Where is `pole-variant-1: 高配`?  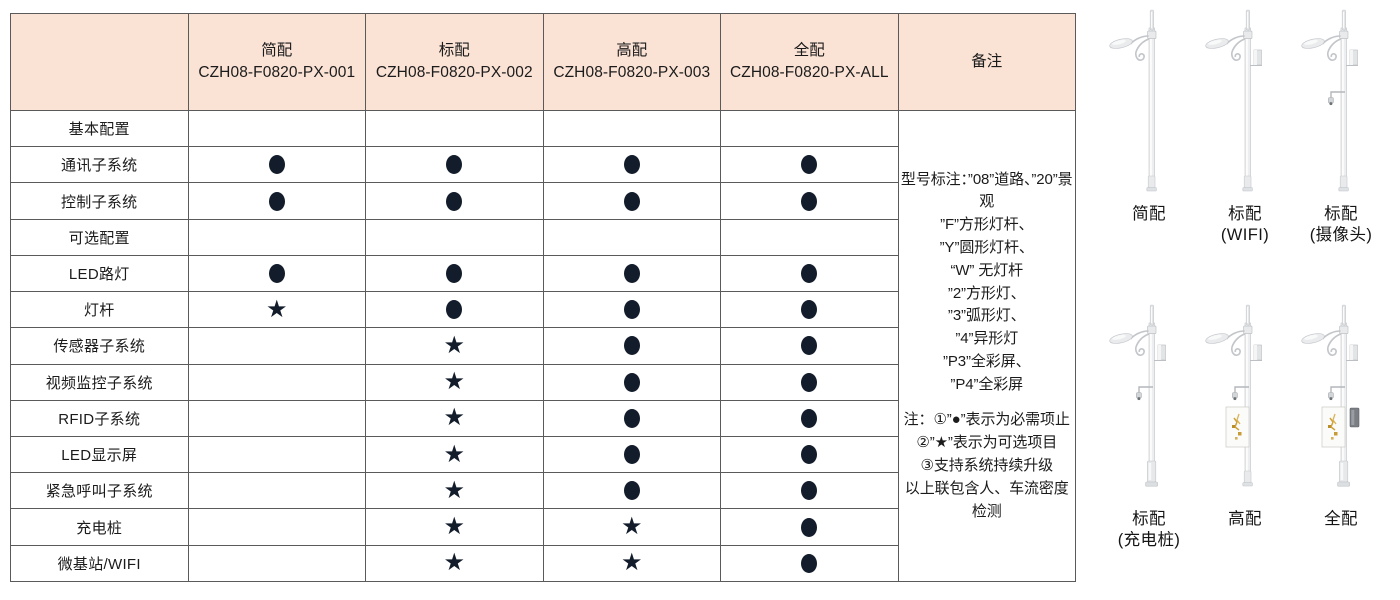 pole-variant-1: 高配 is located at coordinates (1245, 448).